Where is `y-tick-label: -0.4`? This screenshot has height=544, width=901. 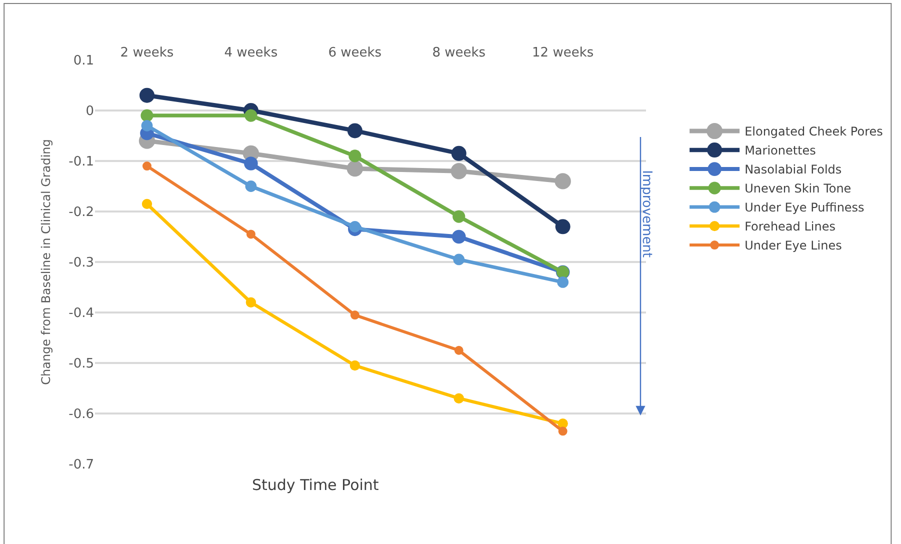
y-tick-label: -0.4 is located at coordinates (81, 314).